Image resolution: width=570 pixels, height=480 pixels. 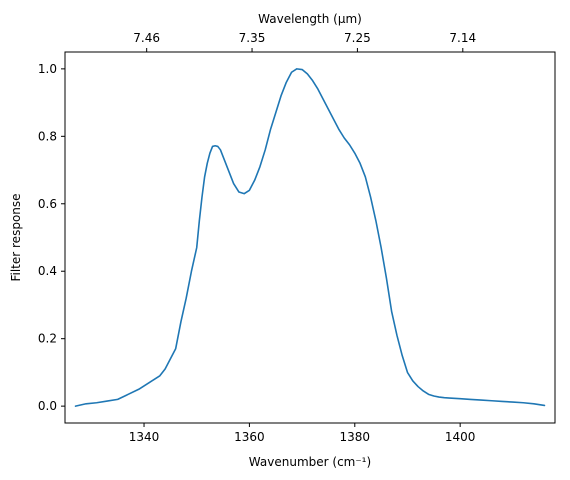 I want to click on top-tick-label: 7.35, so click(x=252, y=38).